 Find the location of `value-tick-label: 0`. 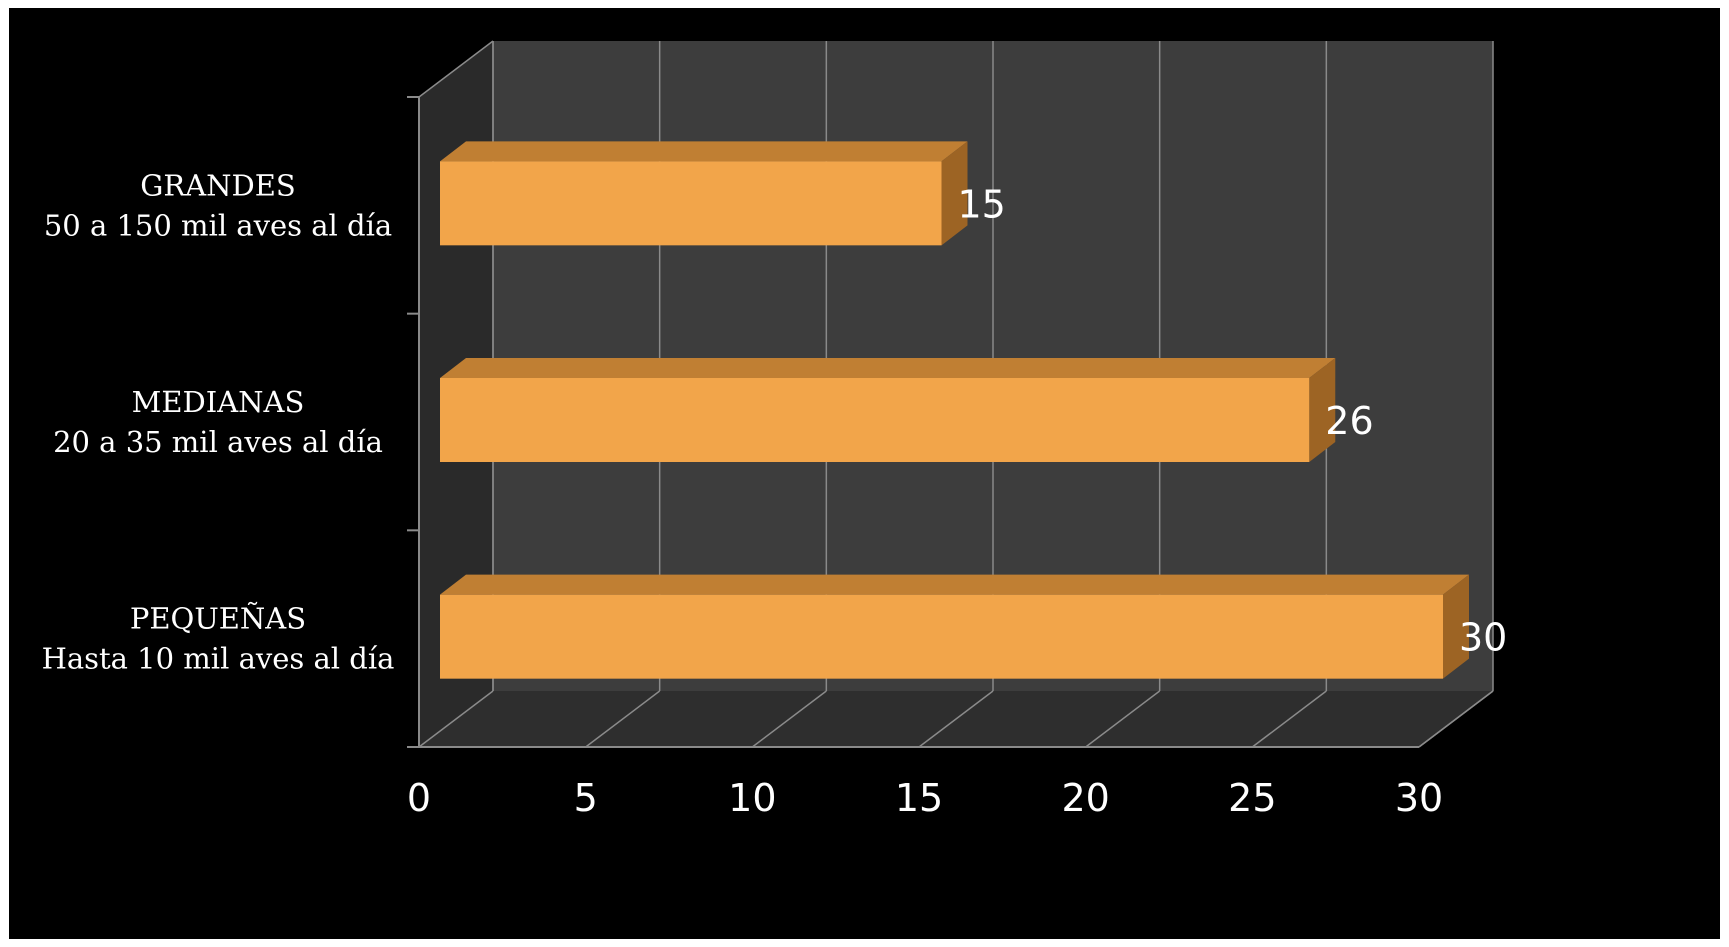

value-tick-label: 0 is located at coordinates (419, 798).